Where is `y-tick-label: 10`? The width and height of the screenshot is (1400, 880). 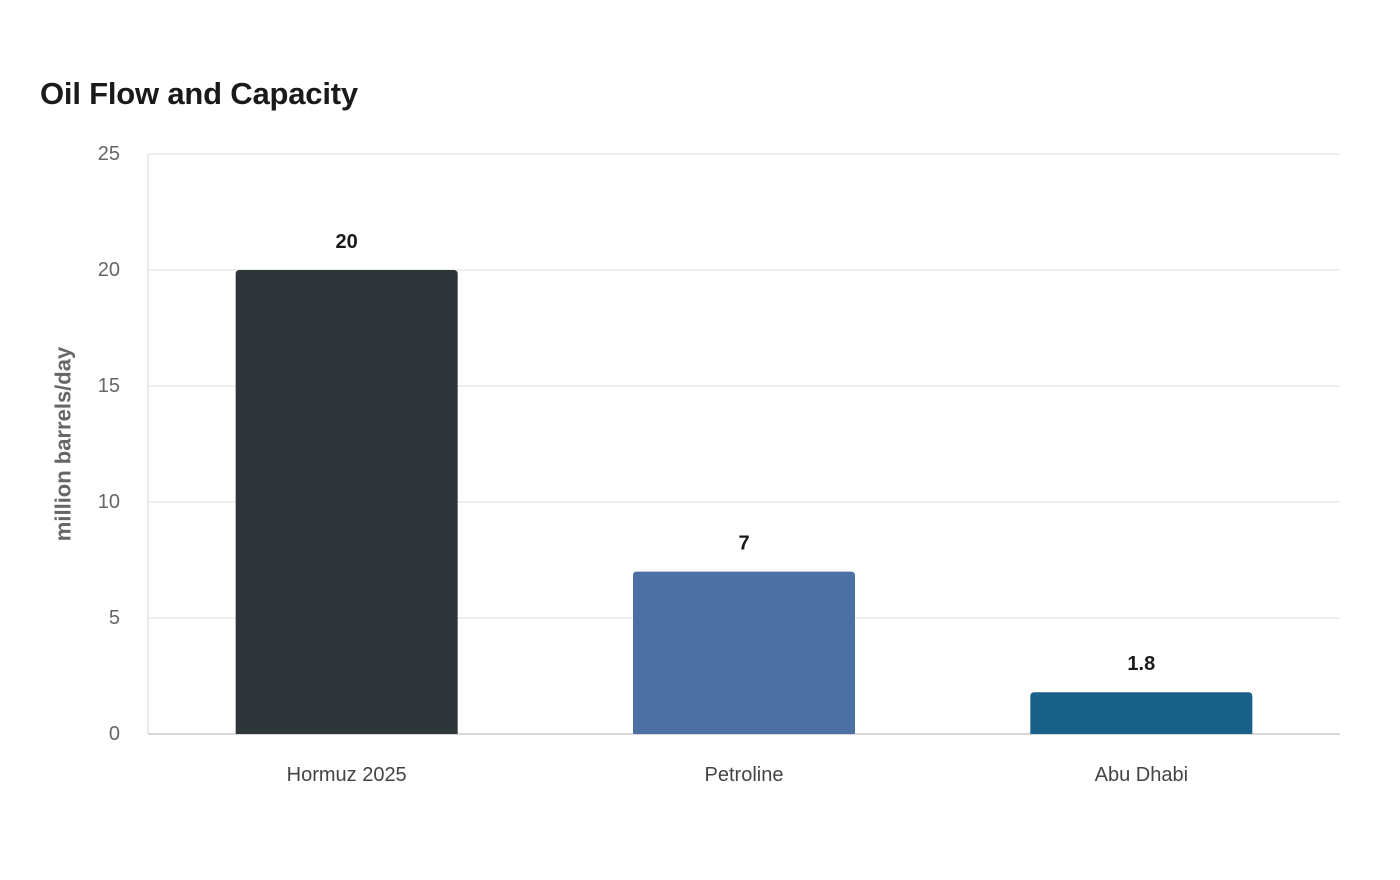
y-tick-label: 10 is located at coordinates (109, 502).